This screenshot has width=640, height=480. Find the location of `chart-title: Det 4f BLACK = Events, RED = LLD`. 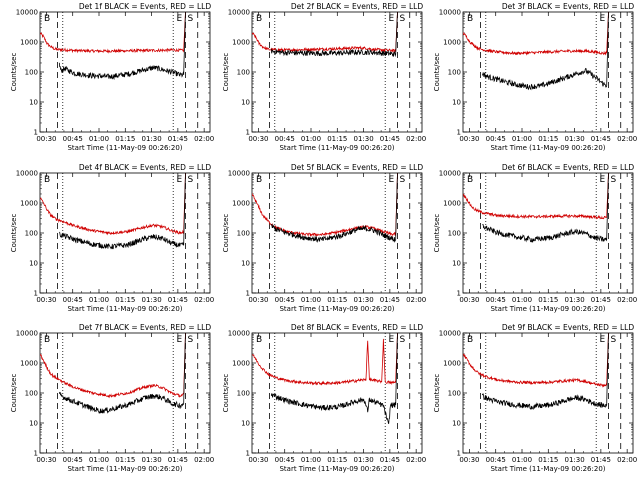

chart-title: Det 4f BLACK = Events, RED = LLD is located at coordinates (145, 167).